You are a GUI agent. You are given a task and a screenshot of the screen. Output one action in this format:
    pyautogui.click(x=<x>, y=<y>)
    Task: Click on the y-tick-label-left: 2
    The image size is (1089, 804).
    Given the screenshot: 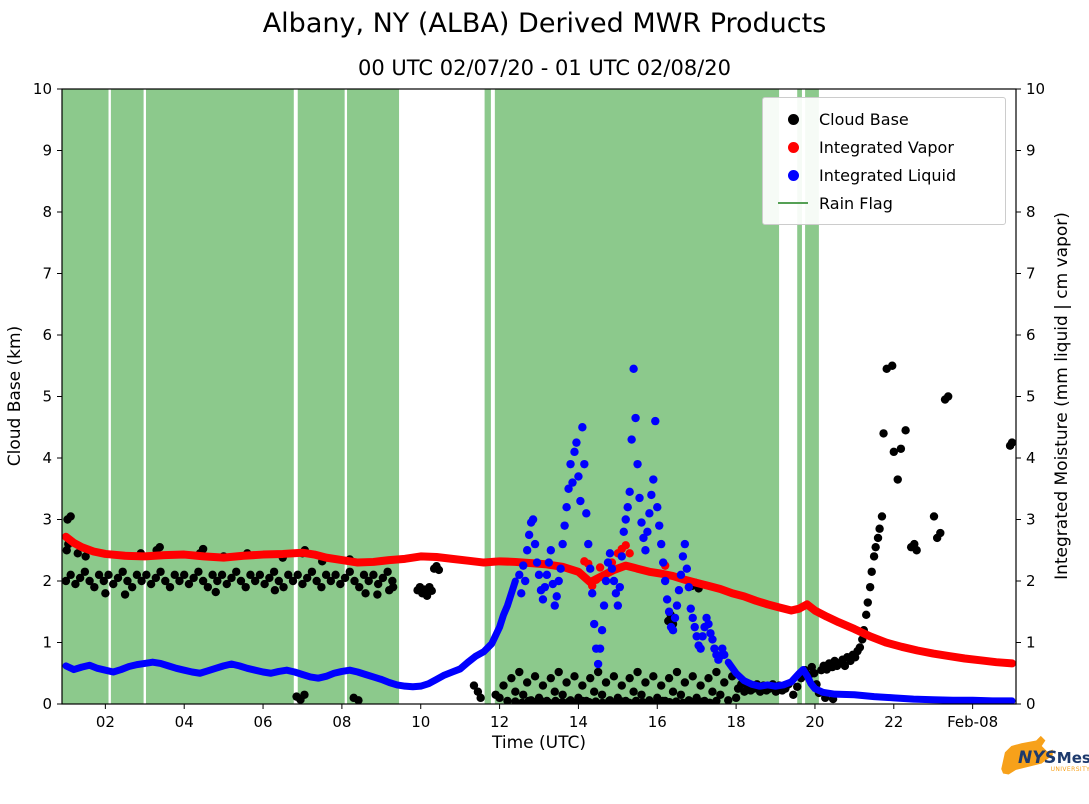 What is the action you would take?
    pyautogui.click(x=47, y=581)
    